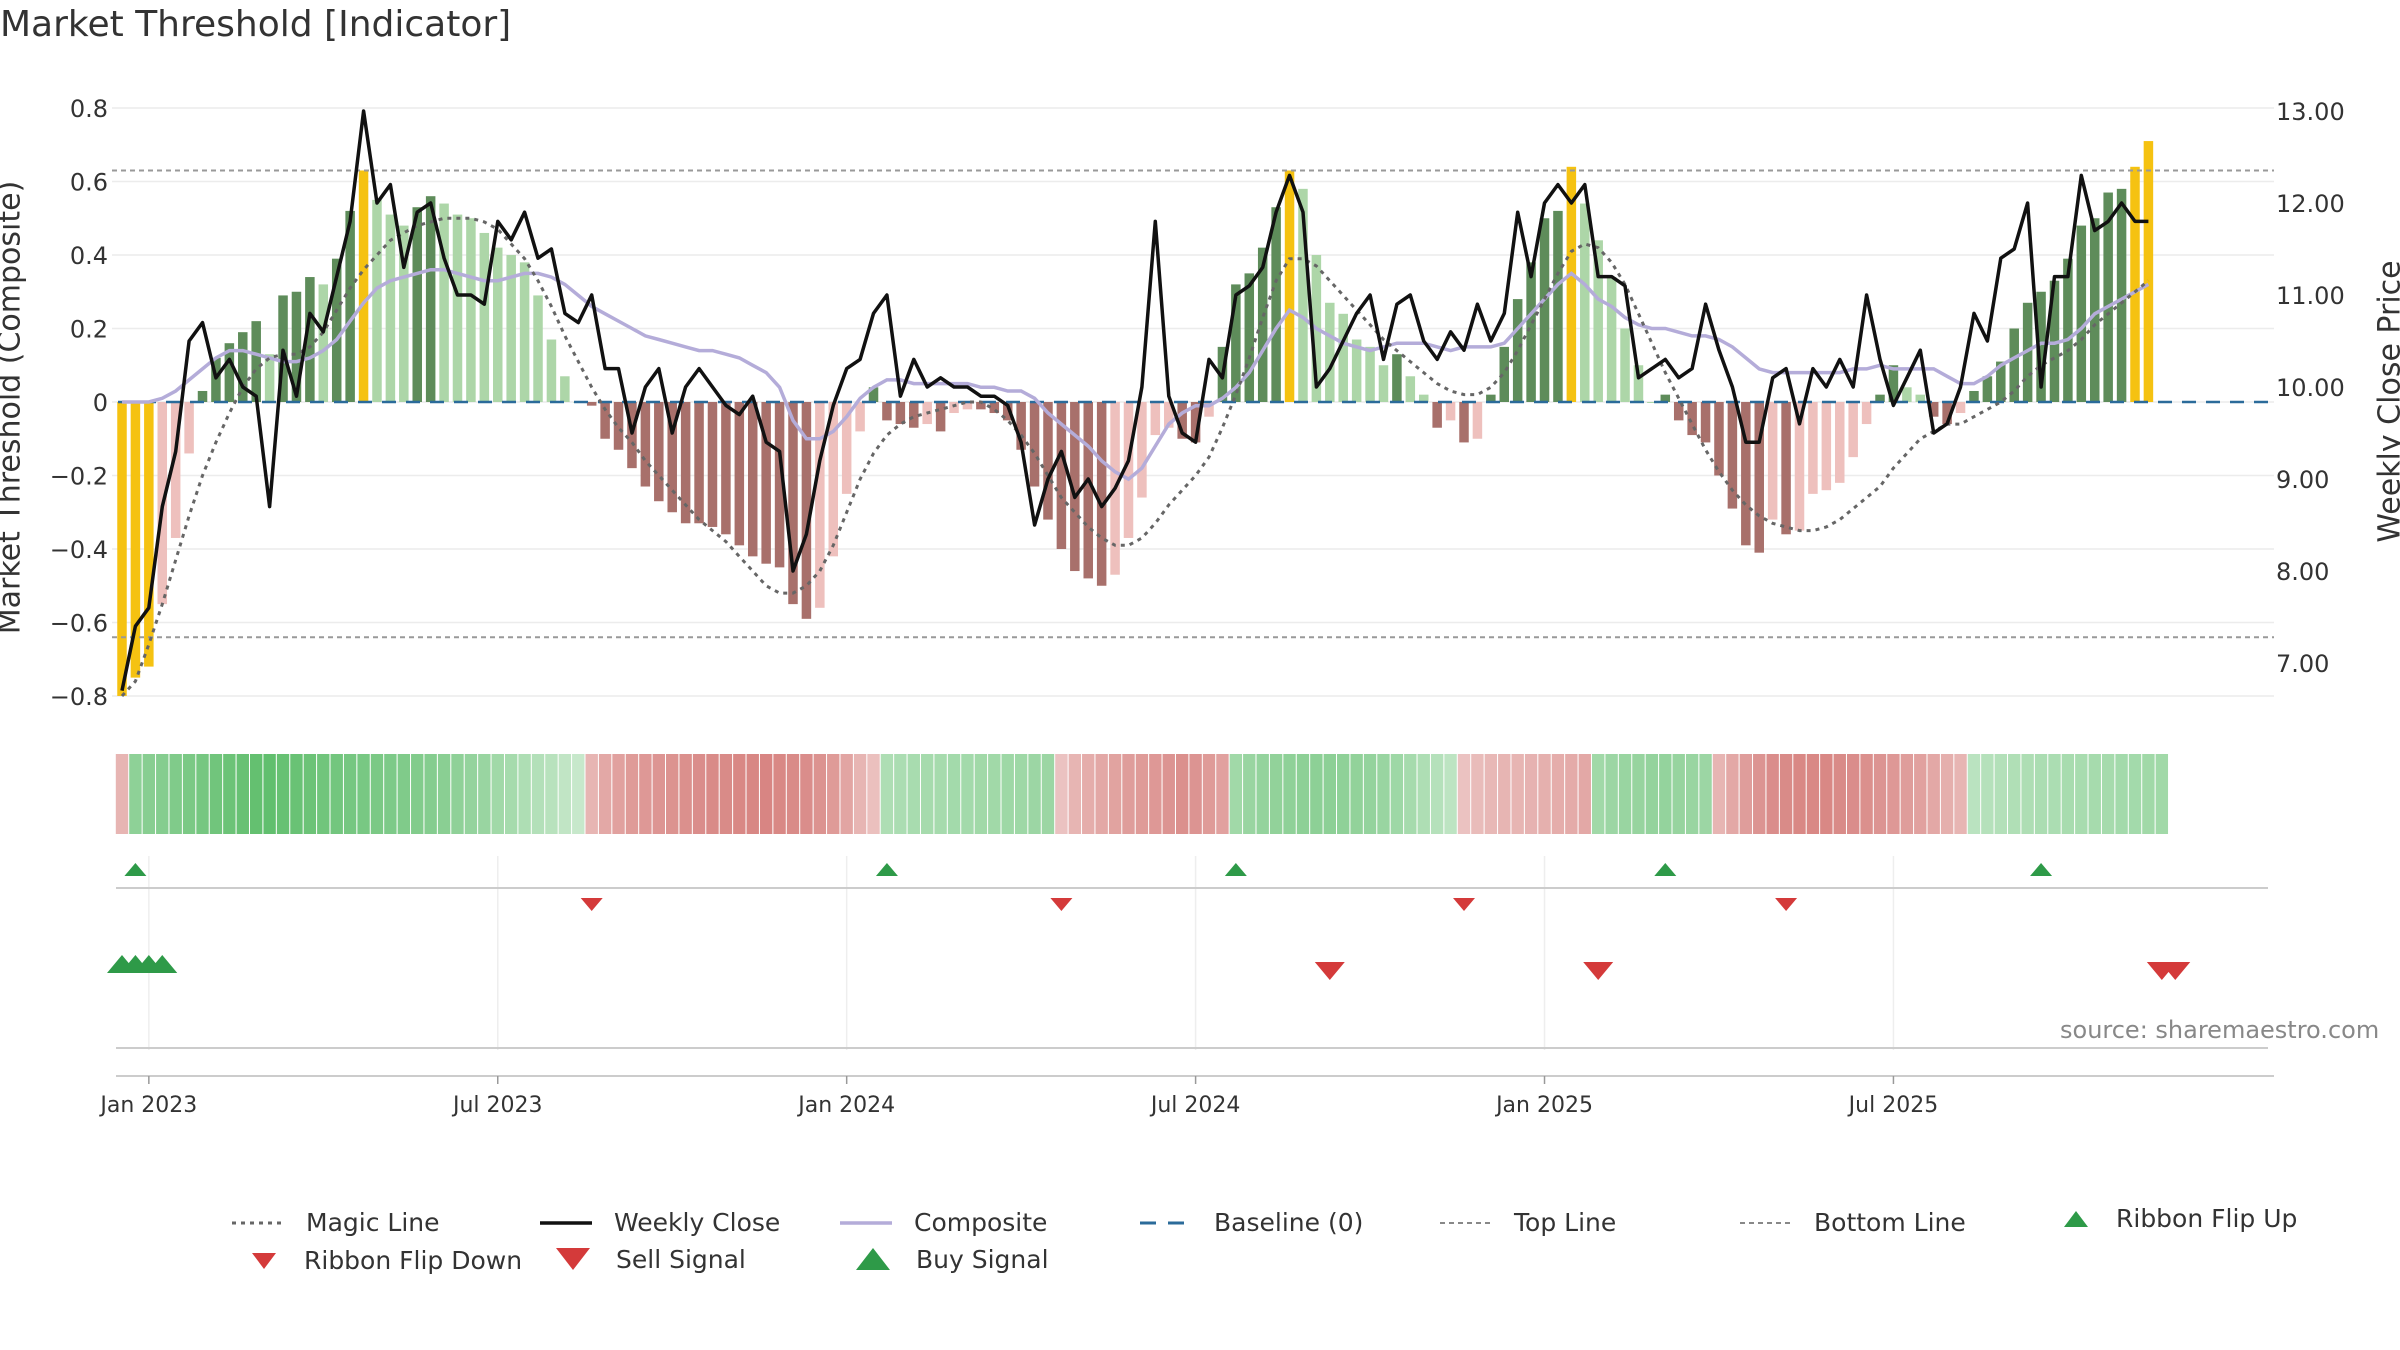  Describe the element at coordinates (383, 1260) in the screenshot. I see `legend-ribbon-flip-down: Ribbon Flip Down` at that location.